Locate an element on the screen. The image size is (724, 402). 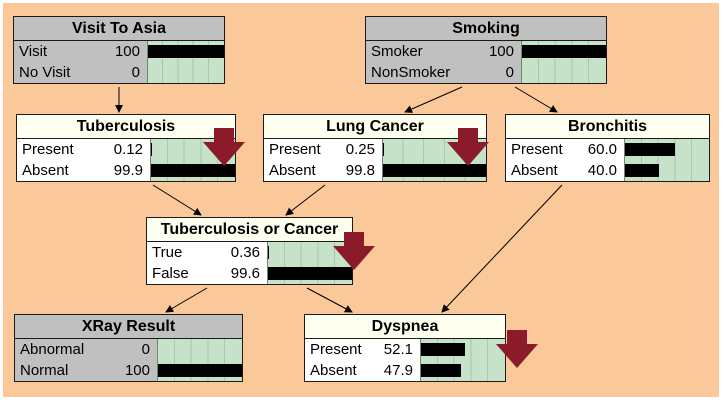
state-value: 47.9 is located at coordinates (398, 370).